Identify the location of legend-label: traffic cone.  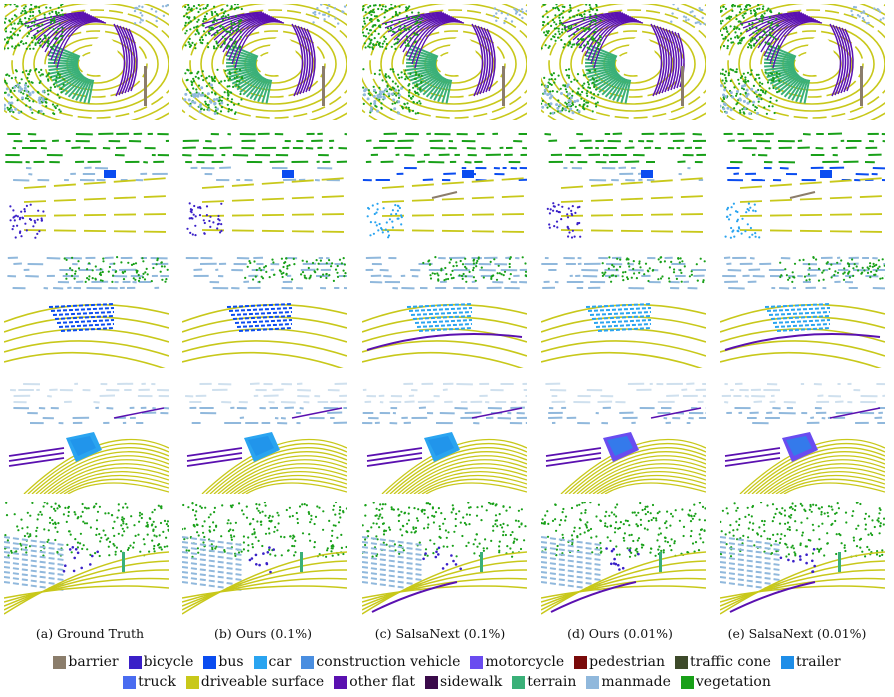
(730, 662).